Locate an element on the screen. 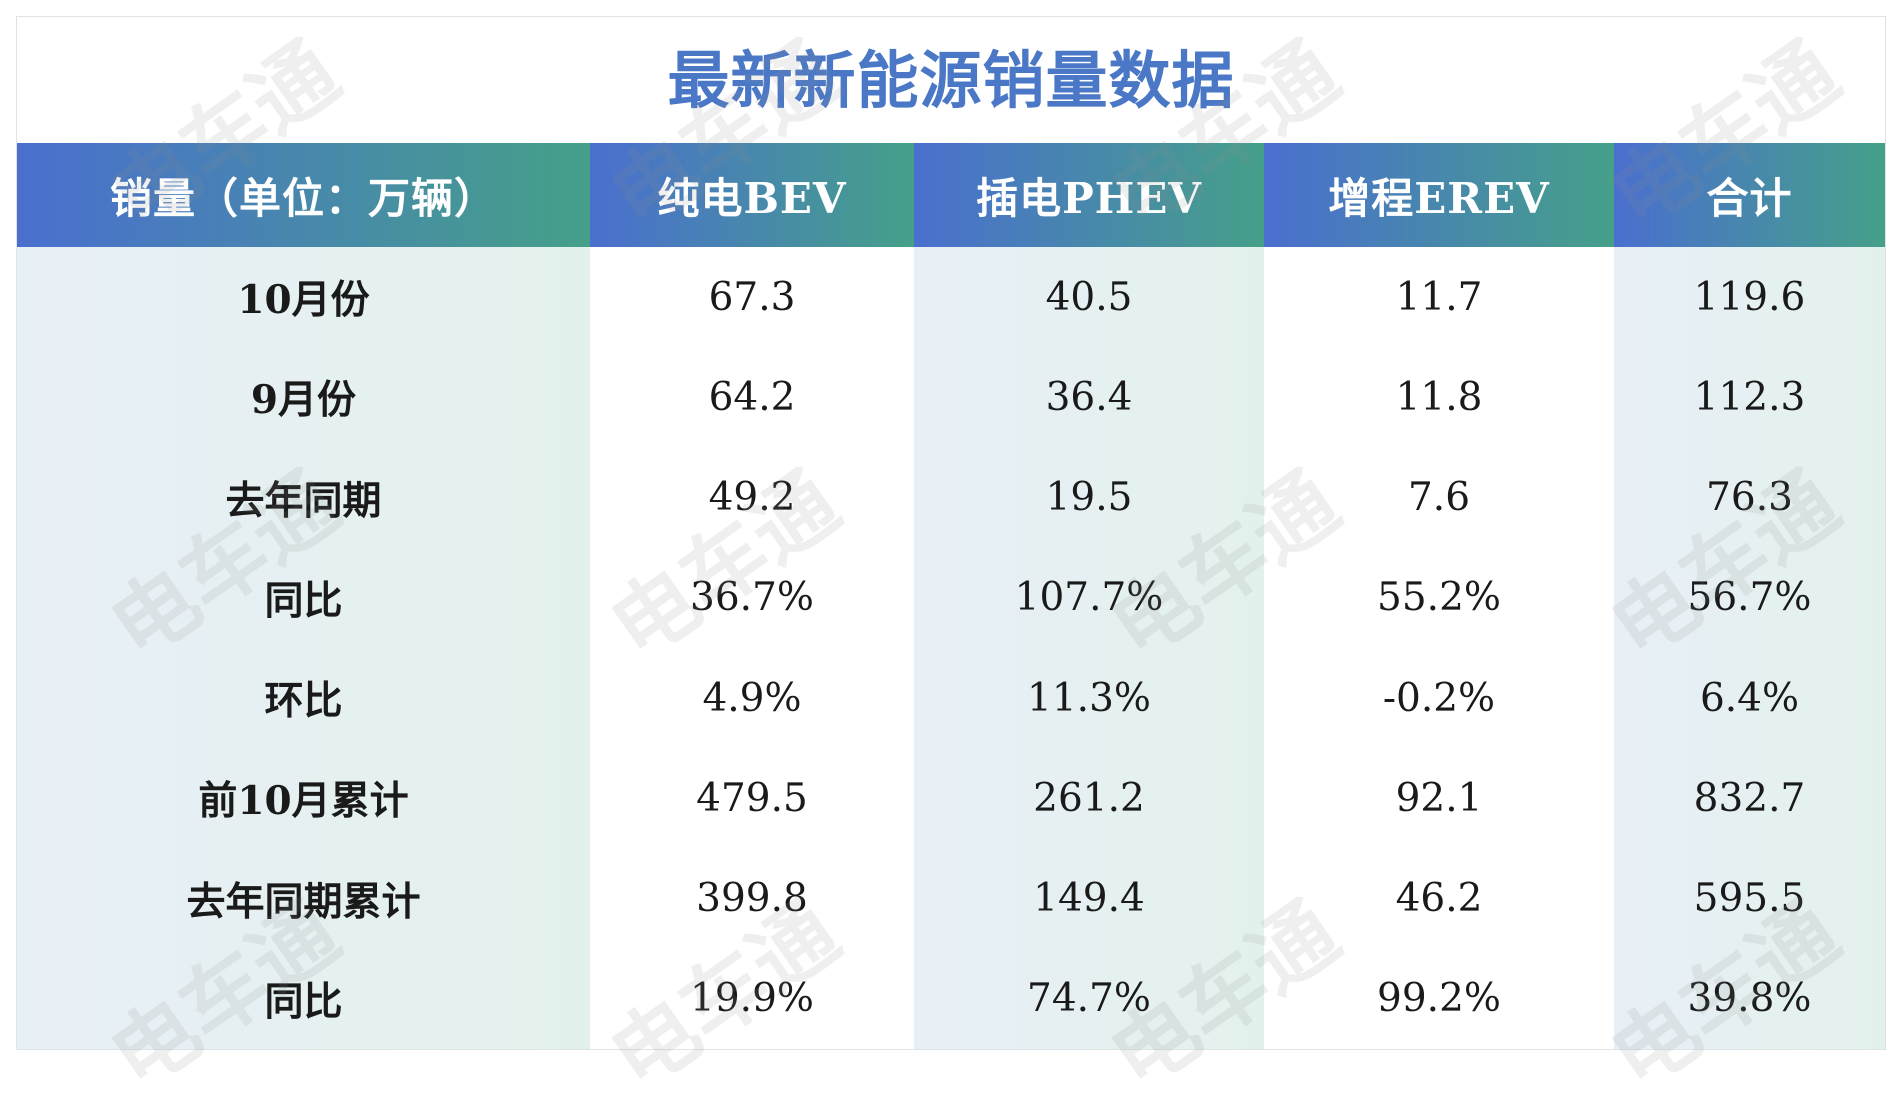 The width and height of the screenshot is (1904, 1112). column-header-unit: 销量（单位：万辆） is located at coordinates (303, 195).